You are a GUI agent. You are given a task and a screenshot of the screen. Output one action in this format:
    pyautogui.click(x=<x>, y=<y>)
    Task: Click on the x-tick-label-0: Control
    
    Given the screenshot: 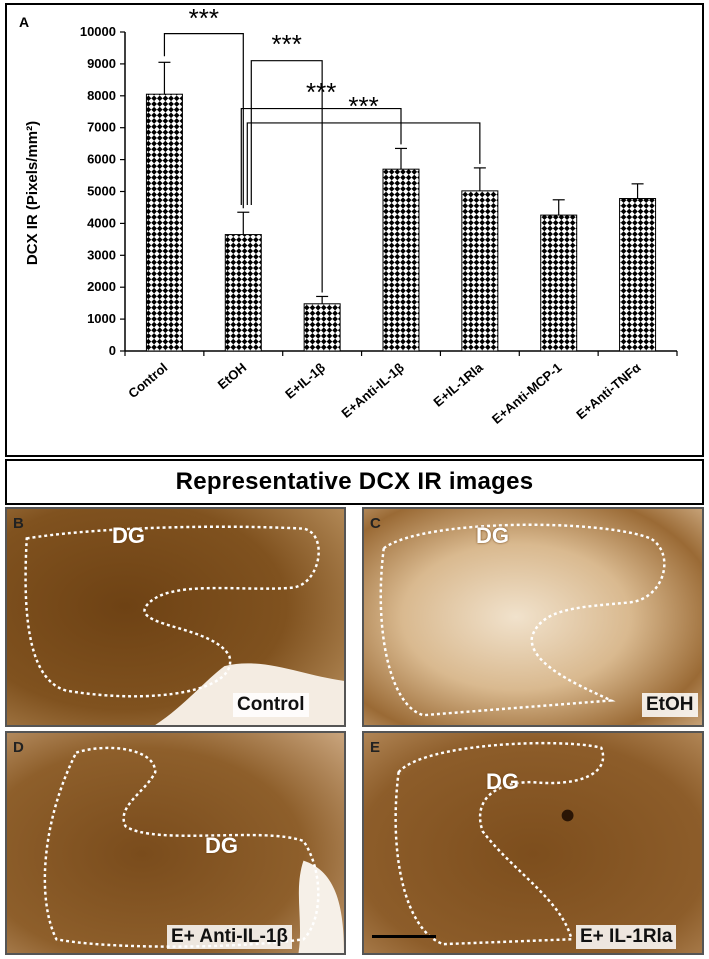 What is the action you would take?
    pyautogui.click(x=147, y=380)
    